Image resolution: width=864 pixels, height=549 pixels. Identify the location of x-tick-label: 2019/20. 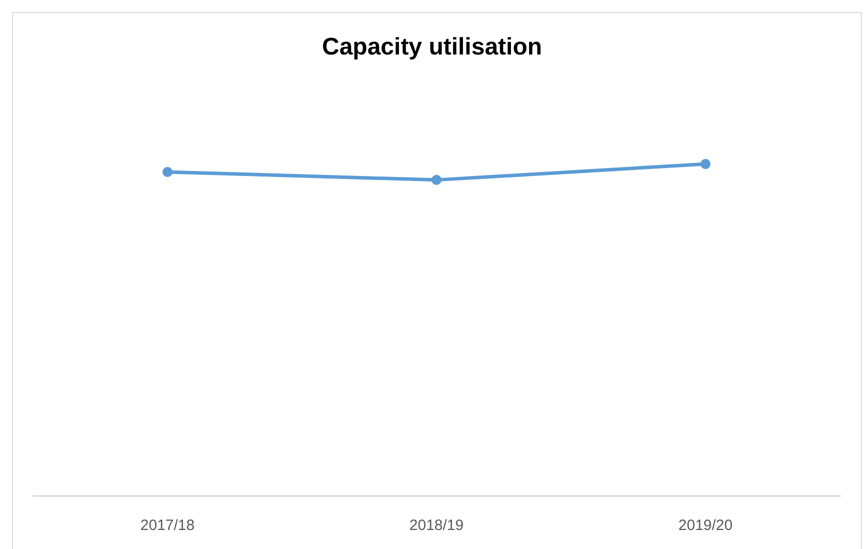
(705, 525).